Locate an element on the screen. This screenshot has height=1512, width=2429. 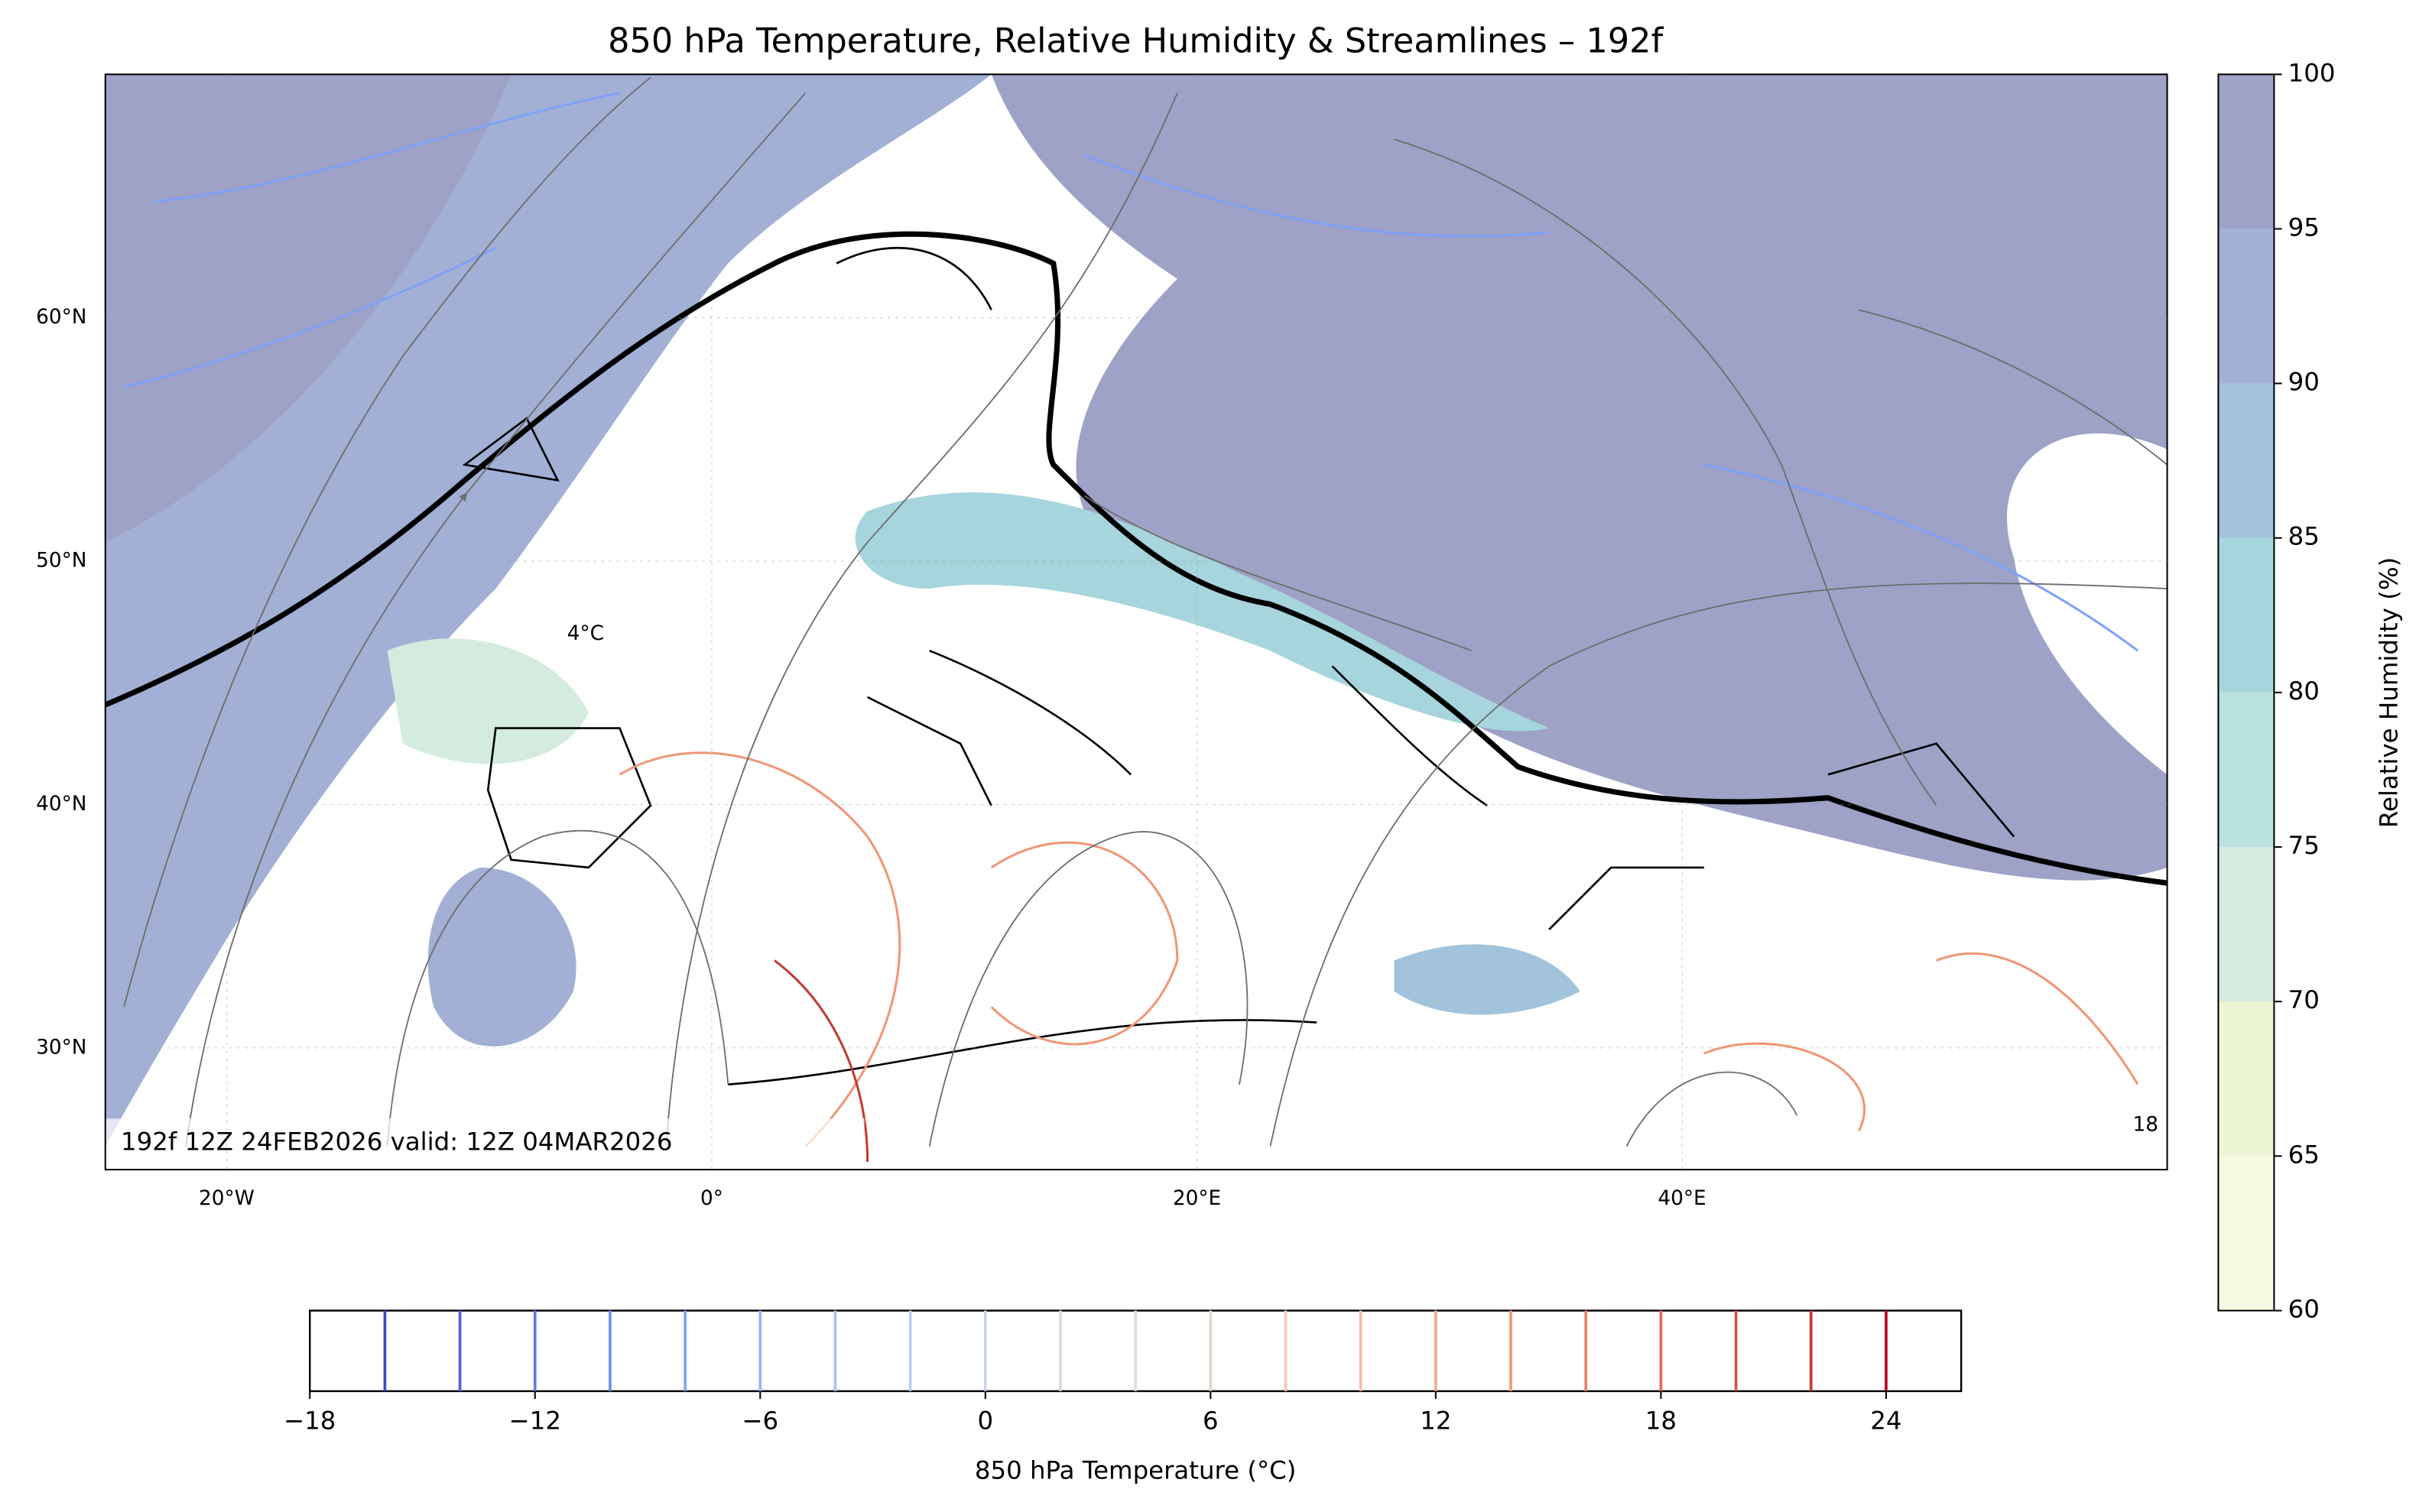
lon-tick-label: 20°W is located at coordinates (227, 1198).